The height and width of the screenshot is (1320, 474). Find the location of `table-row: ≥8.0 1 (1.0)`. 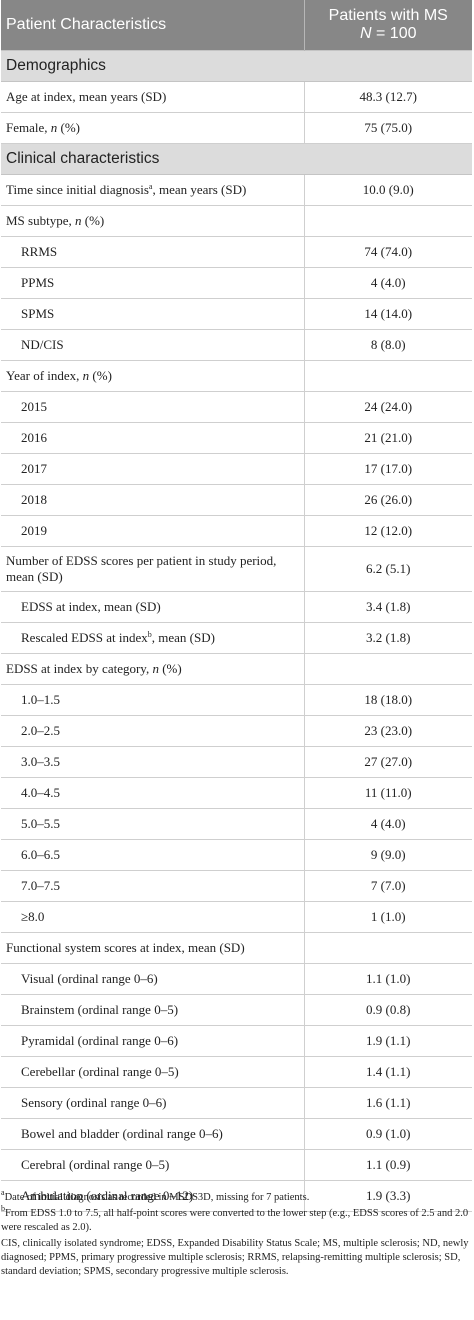

table-row: ≥8.0 1 (1.0) is located at coordinates (236, 917).